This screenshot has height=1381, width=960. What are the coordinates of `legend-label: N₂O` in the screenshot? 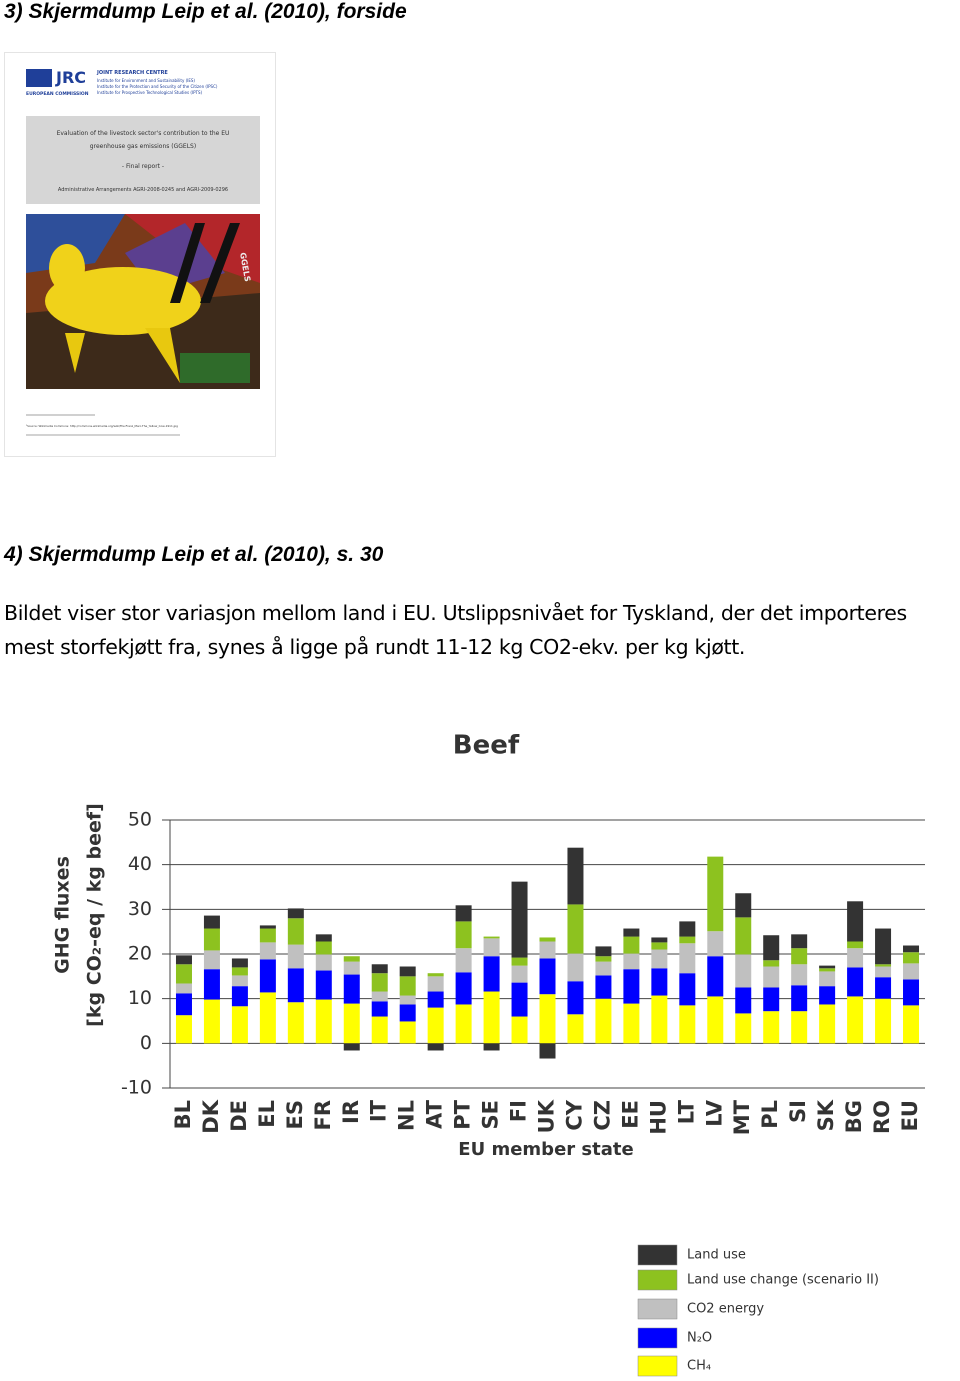 It's located at (699, 1338).